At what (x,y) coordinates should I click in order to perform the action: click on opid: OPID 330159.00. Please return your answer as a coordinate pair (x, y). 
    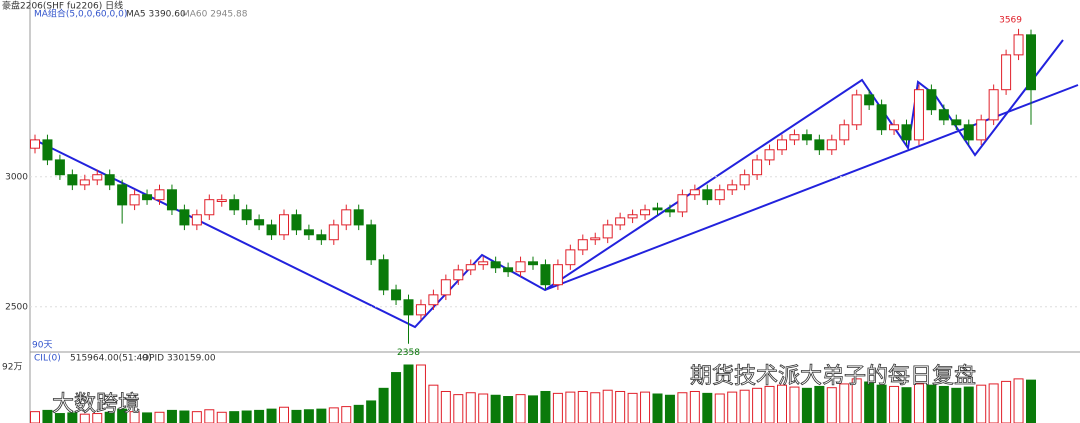
    Looking at the image, I should click on (179, 359).